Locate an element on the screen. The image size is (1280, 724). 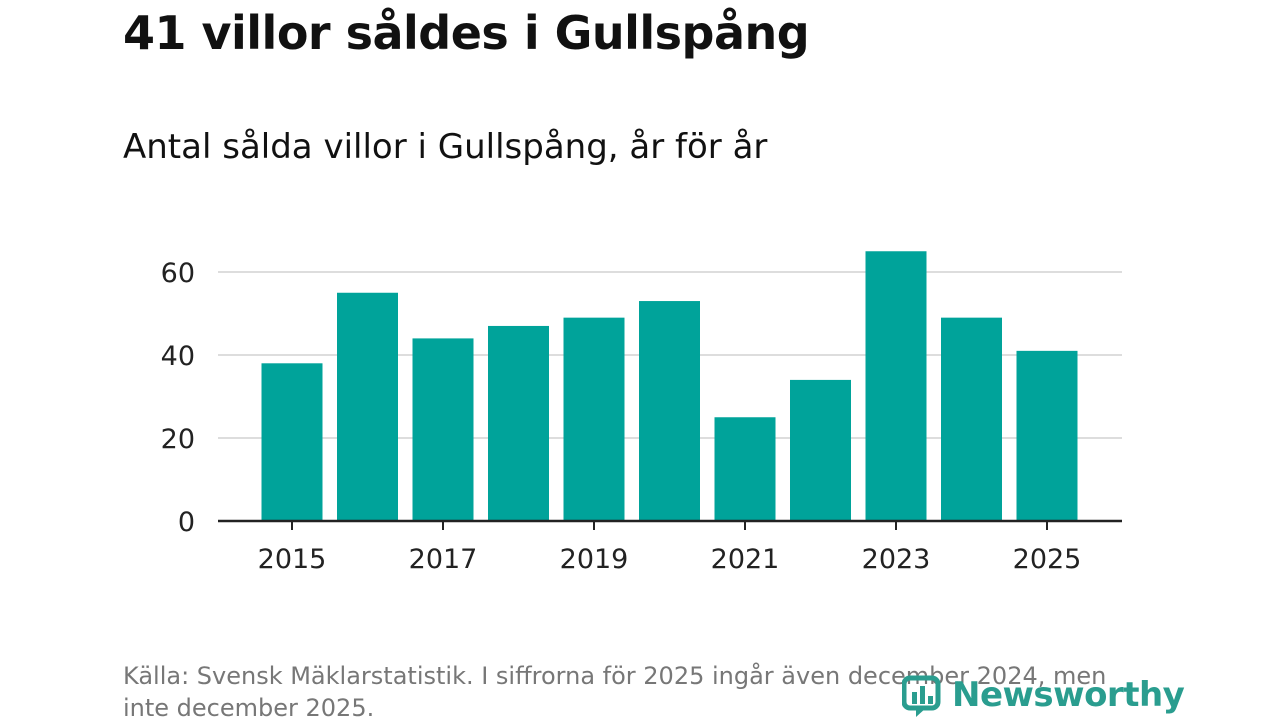
x-tick-label: 2019 is located at coordinates (594, 559).